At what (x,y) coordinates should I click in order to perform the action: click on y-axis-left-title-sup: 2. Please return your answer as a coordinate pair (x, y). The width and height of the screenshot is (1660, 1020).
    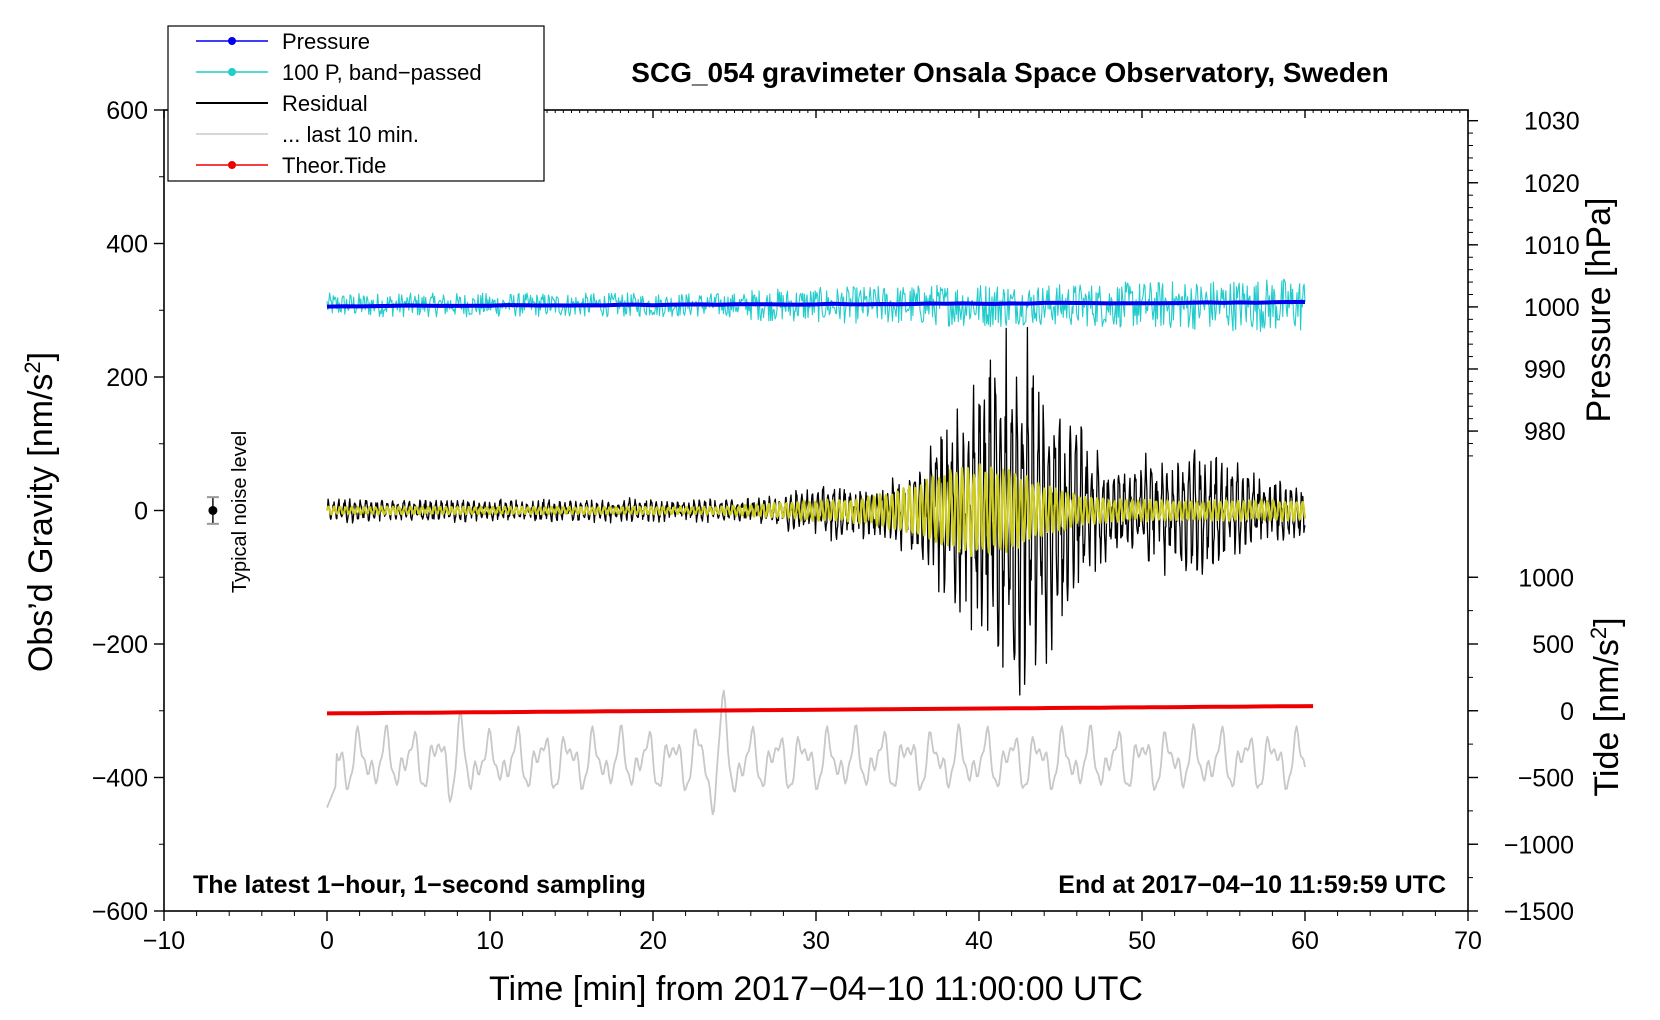
    Looking at the image, I should click on (32, 367).